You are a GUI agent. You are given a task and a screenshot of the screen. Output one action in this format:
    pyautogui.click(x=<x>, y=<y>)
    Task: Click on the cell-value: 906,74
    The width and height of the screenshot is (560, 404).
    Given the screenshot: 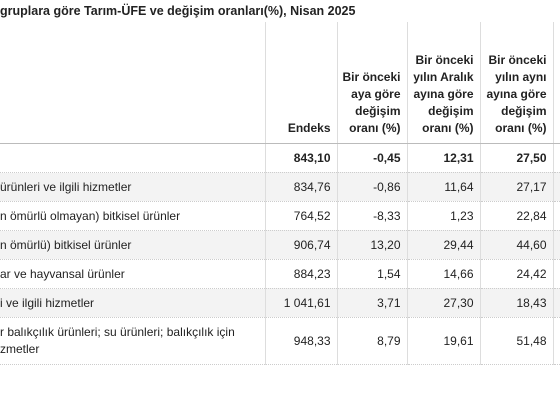 What is the action you would take?
    pyautogui.click(x=300, y=245)
    